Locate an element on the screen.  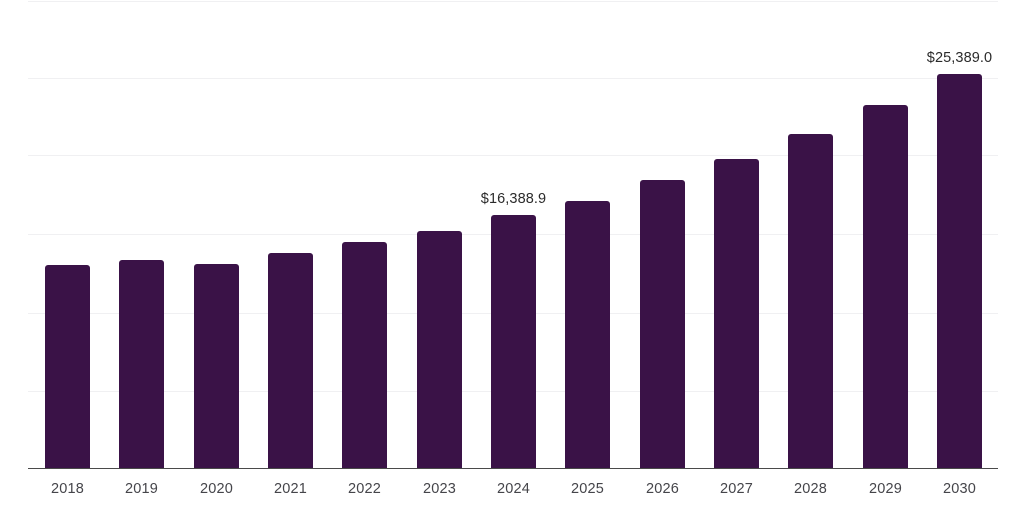
bar-value-label-2030: $25,389.0 is located at coordinates (959, 58).